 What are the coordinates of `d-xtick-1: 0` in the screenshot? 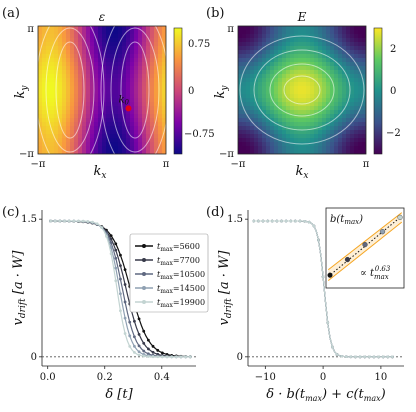 It's located at (323, 377).